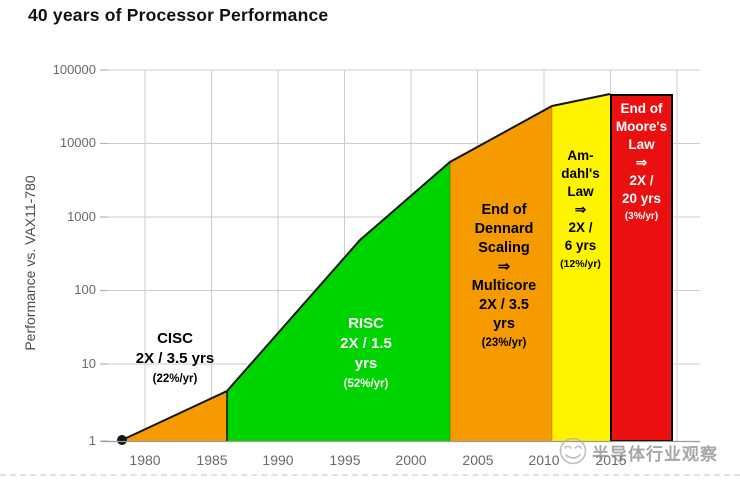  I want to click on era-label-risc: RISC 2X / 1.5 yrs (52%/yr), so click(366, 352).